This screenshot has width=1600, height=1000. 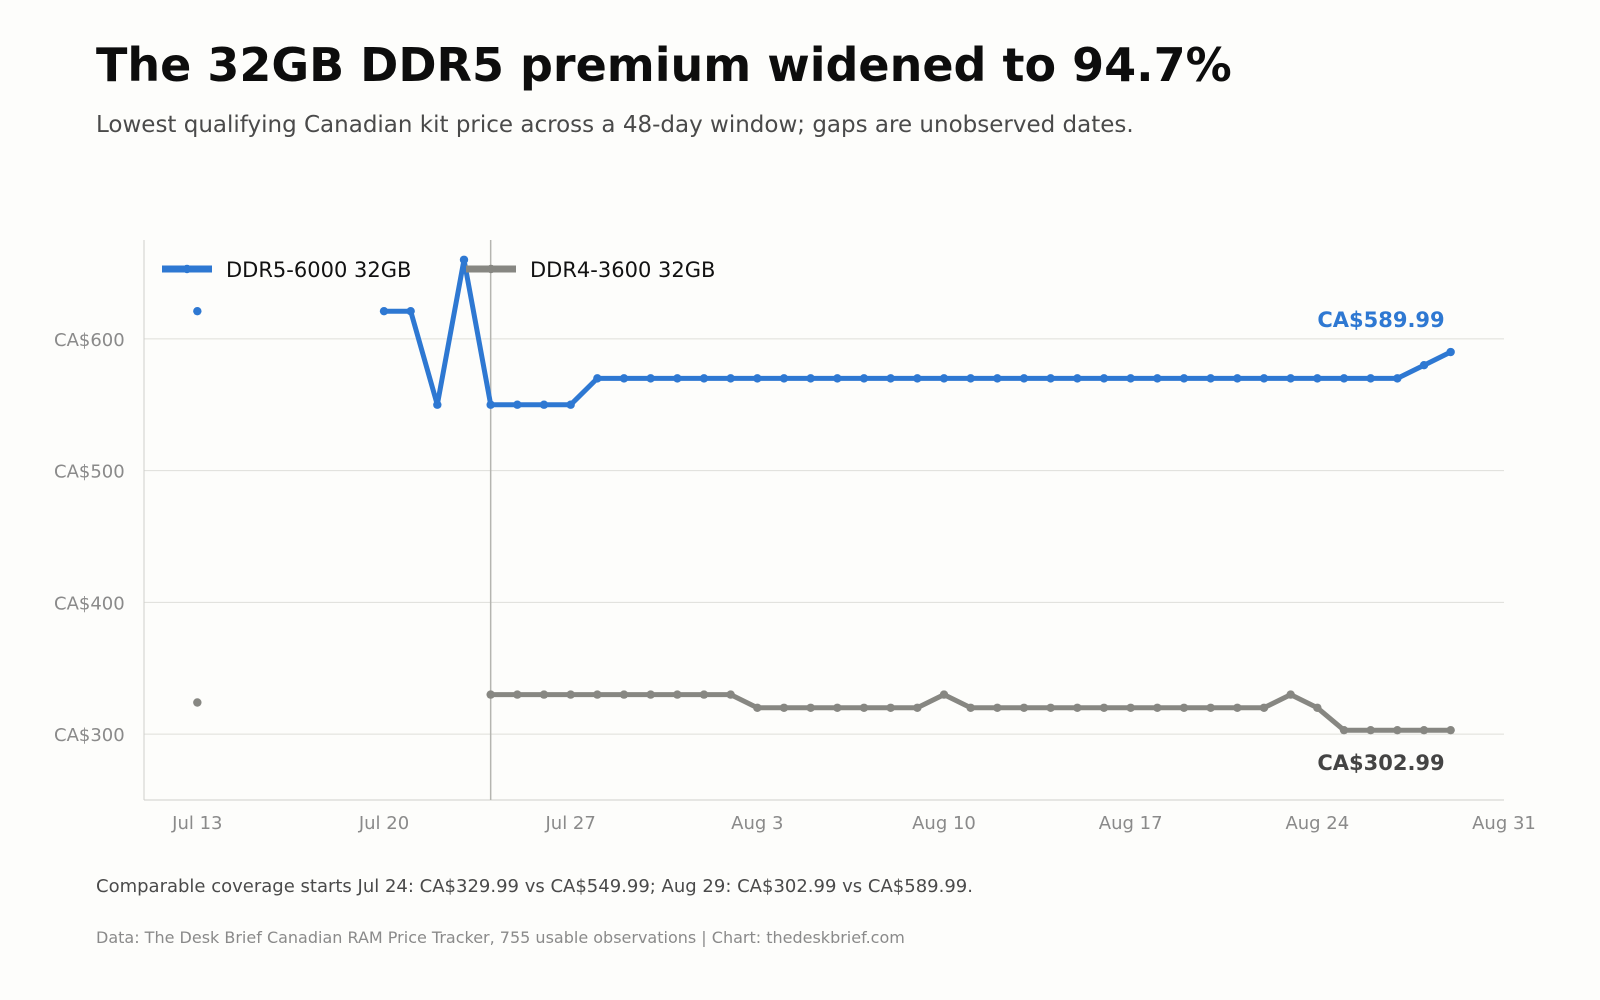 I want to click on x-tick-label: Aug 3, so click(x=757, y=823).